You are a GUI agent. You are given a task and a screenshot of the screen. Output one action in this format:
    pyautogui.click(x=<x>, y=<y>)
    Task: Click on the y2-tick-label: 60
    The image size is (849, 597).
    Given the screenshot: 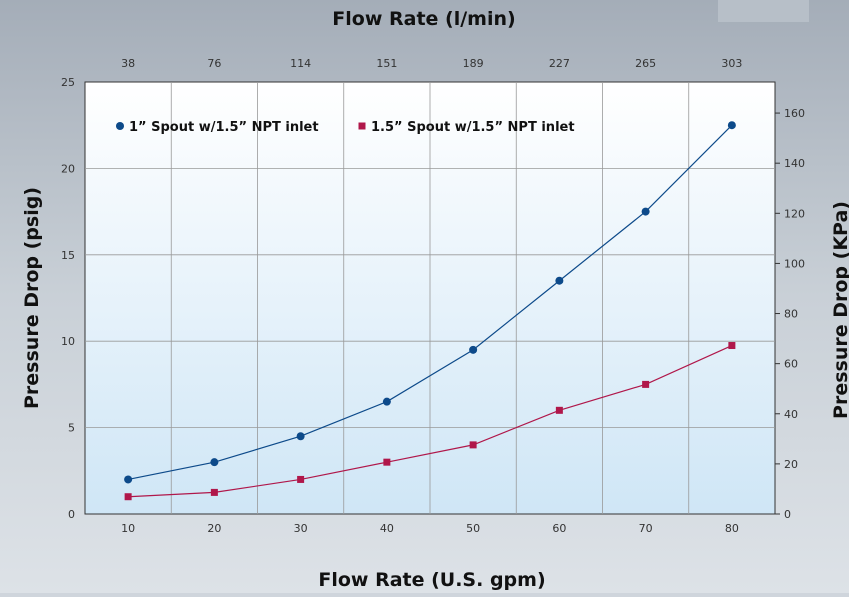 What is the action you would take?
    pyautogui.click(x=791, y=364)
    